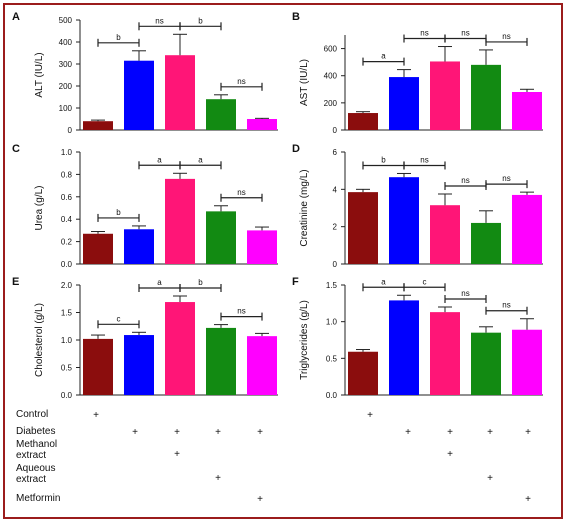  Describe the element at coordinates (67, 219) in the screenshot. I see `y-tick-label: 0.4` at that location.